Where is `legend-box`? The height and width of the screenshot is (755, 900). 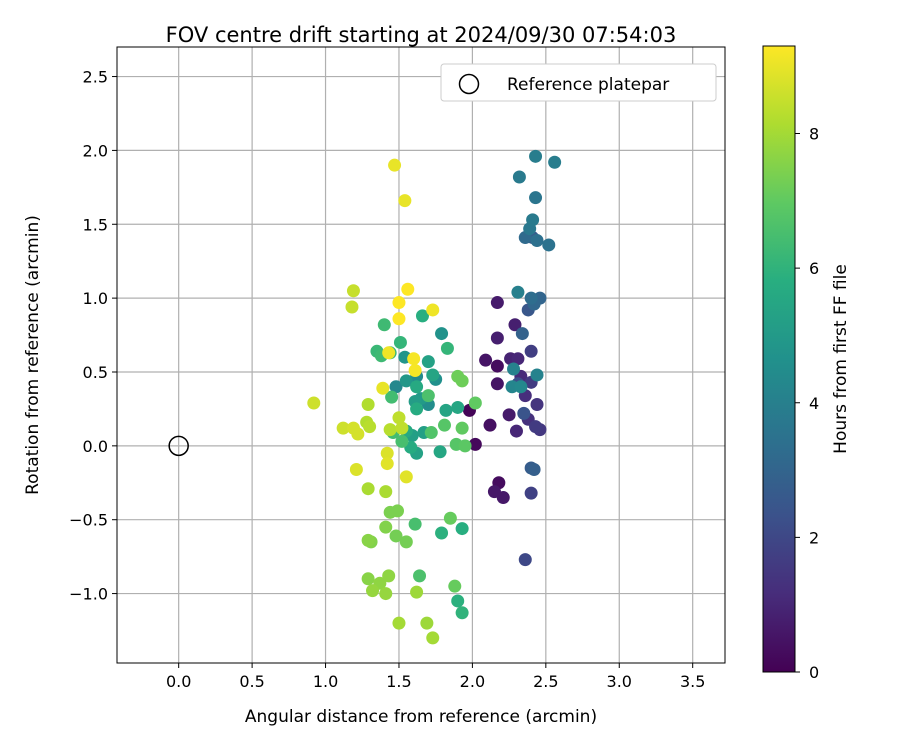 legend-box is located at coordinates (578, 82).